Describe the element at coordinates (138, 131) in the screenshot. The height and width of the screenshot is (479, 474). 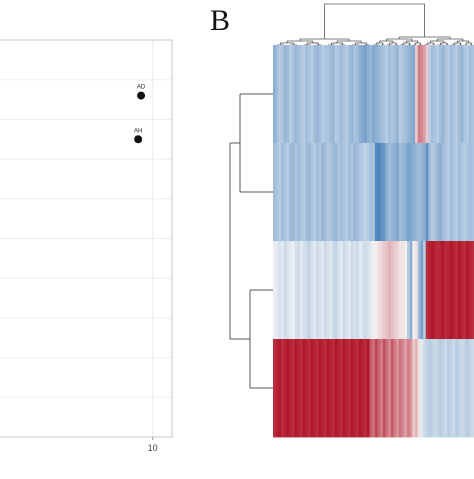
I see `point-label: AH` at that location.